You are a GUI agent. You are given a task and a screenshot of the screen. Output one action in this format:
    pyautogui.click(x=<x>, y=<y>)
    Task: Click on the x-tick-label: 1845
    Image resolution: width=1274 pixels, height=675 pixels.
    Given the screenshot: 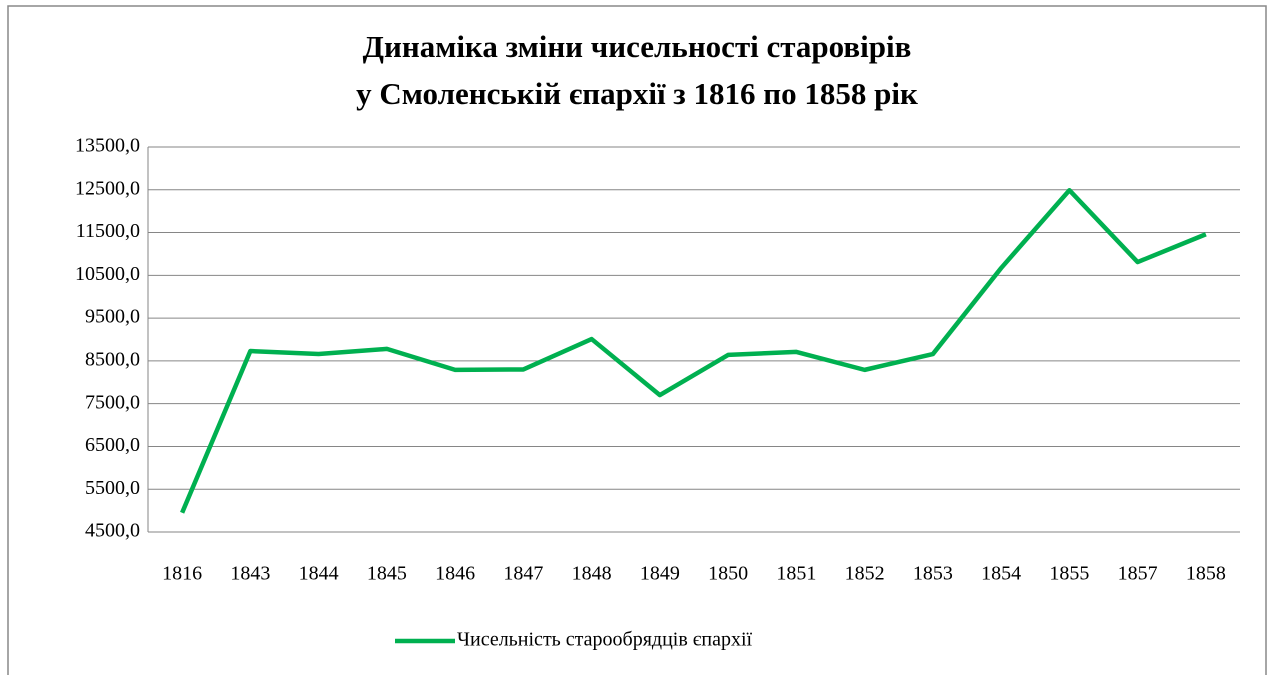 What is the action you would take?
    pyautogui.click(x=387, y=574)
    